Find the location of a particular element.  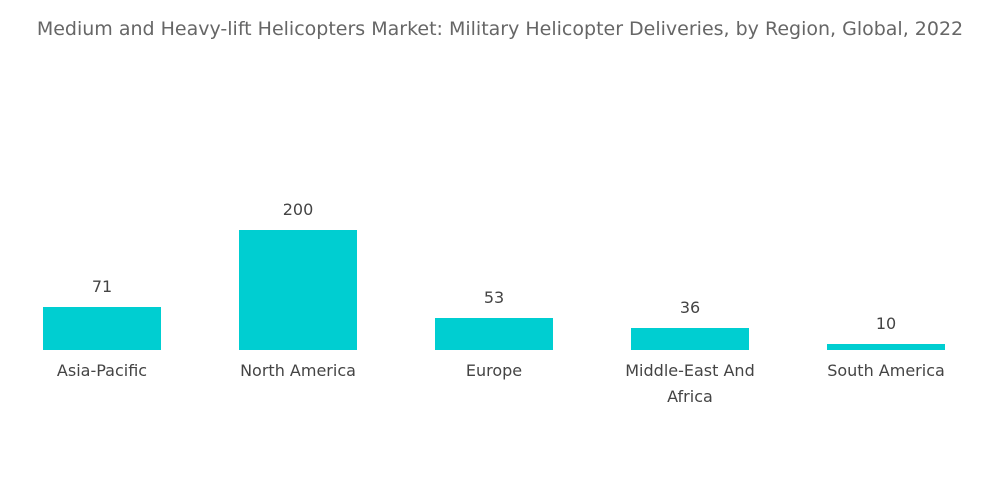

x-tick-label: Europe is located at coordinates (494, 370).